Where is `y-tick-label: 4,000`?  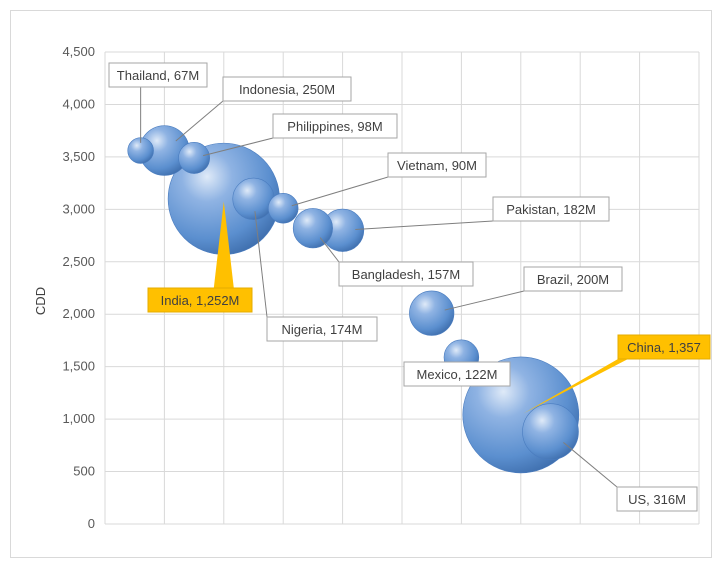
y-tick-label: 4,000 is located at coordinates (78, 103).